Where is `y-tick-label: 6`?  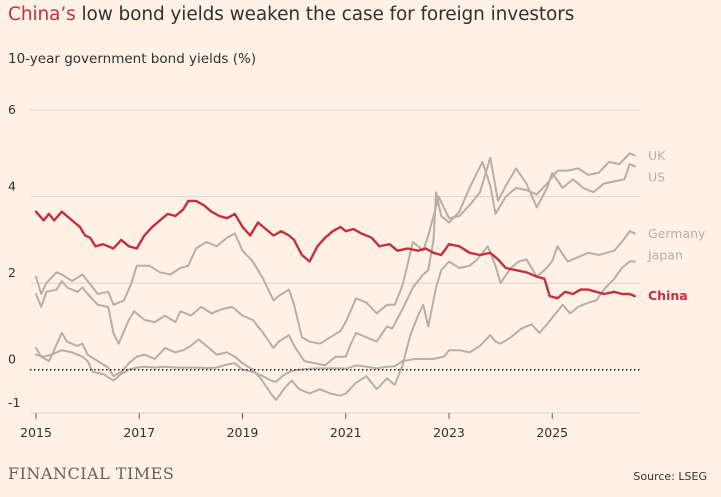 y-tick-label: 6 is located at coordinates (12, 109).